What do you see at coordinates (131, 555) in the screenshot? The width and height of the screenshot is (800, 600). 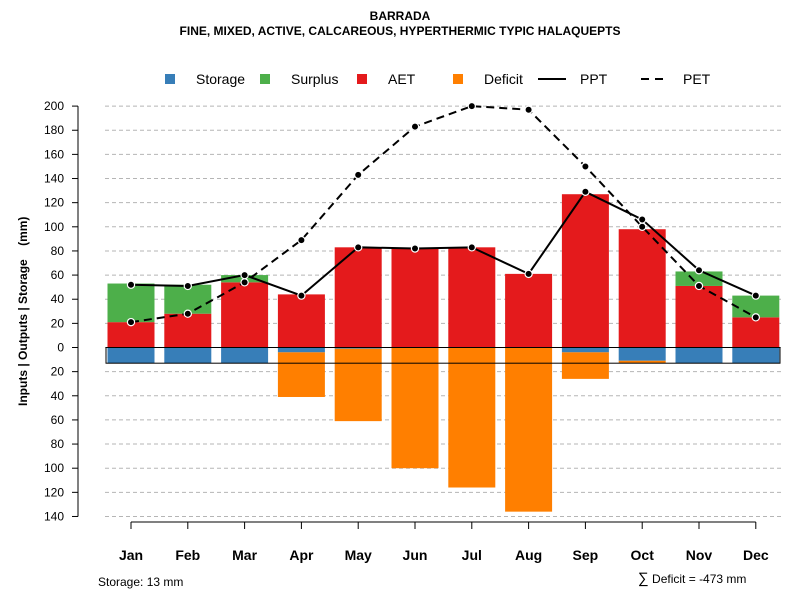 I see `x-tick-label: Jan` at bounding box center [131, 555].